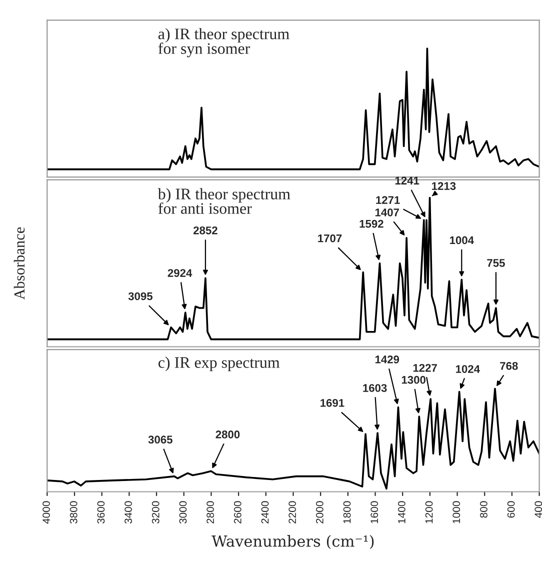 Image resolution: width=542 pixels, height=562 pixels. I want to click on x-tick-label: 400, so click(538, 509).